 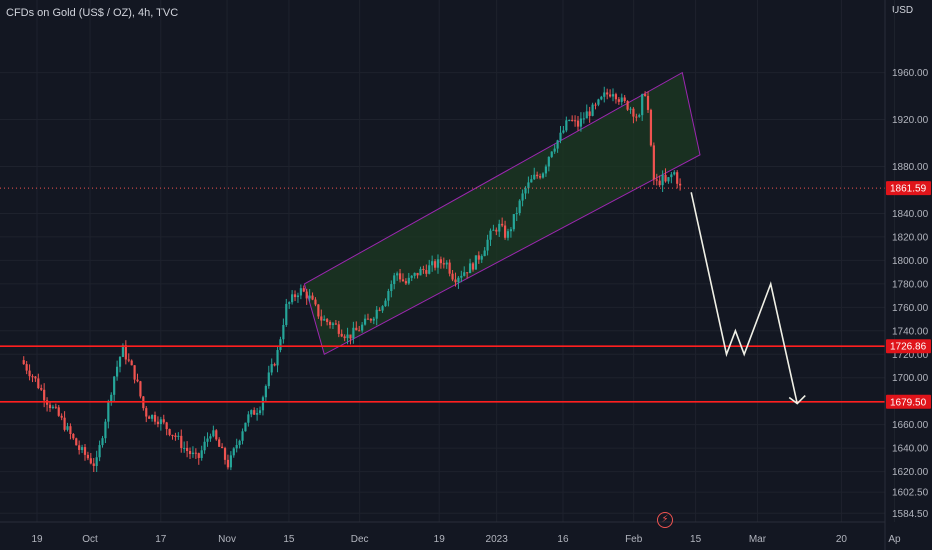 What do you see at coordinates (161, 539) in the screenshot?
I see `x-tick-label: 17` at bounding box center [161, 539].